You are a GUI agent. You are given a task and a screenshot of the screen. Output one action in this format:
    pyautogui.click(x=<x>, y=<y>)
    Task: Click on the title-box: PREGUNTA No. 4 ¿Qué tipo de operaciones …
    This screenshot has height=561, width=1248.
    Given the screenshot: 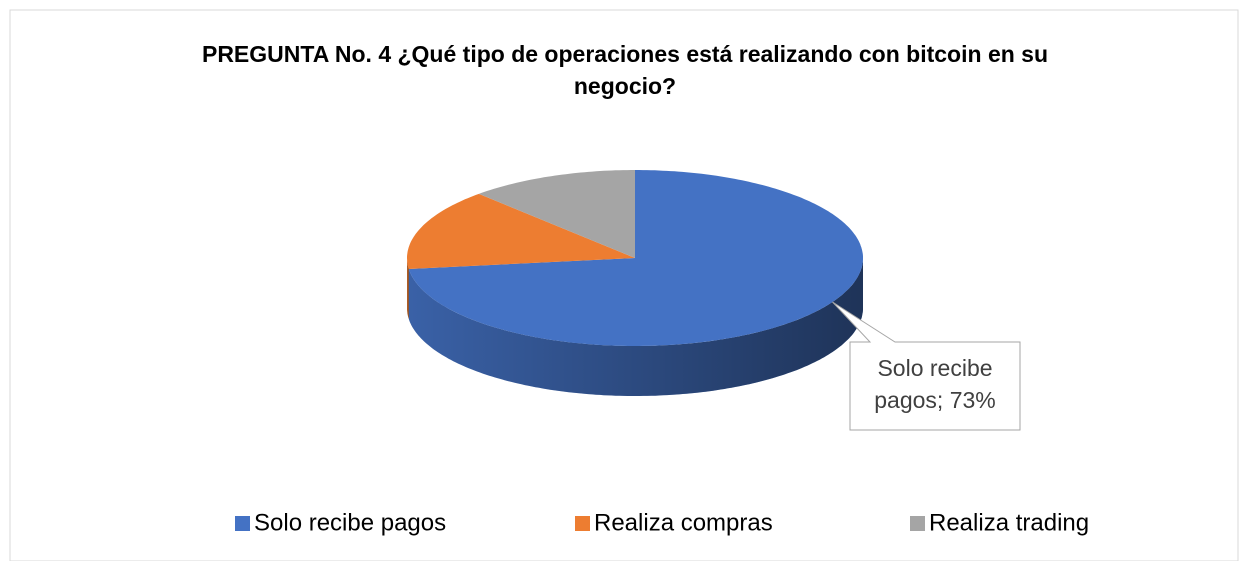 What is the action you would take?
    pyautogui.click(x=625, y=70)
    